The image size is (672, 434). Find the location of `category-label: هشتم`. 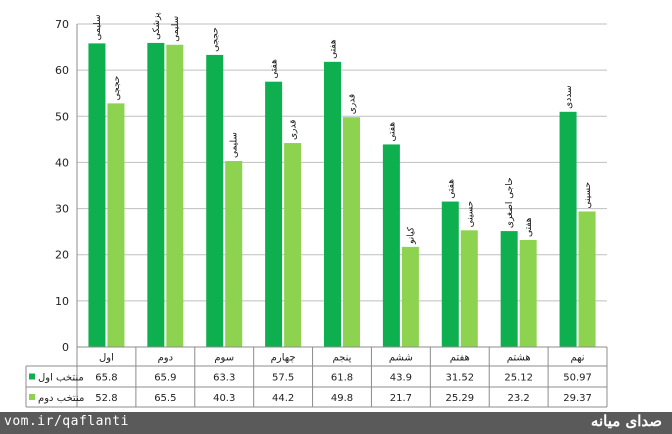

category-label: هشتم is located at coordinates (519, 358).